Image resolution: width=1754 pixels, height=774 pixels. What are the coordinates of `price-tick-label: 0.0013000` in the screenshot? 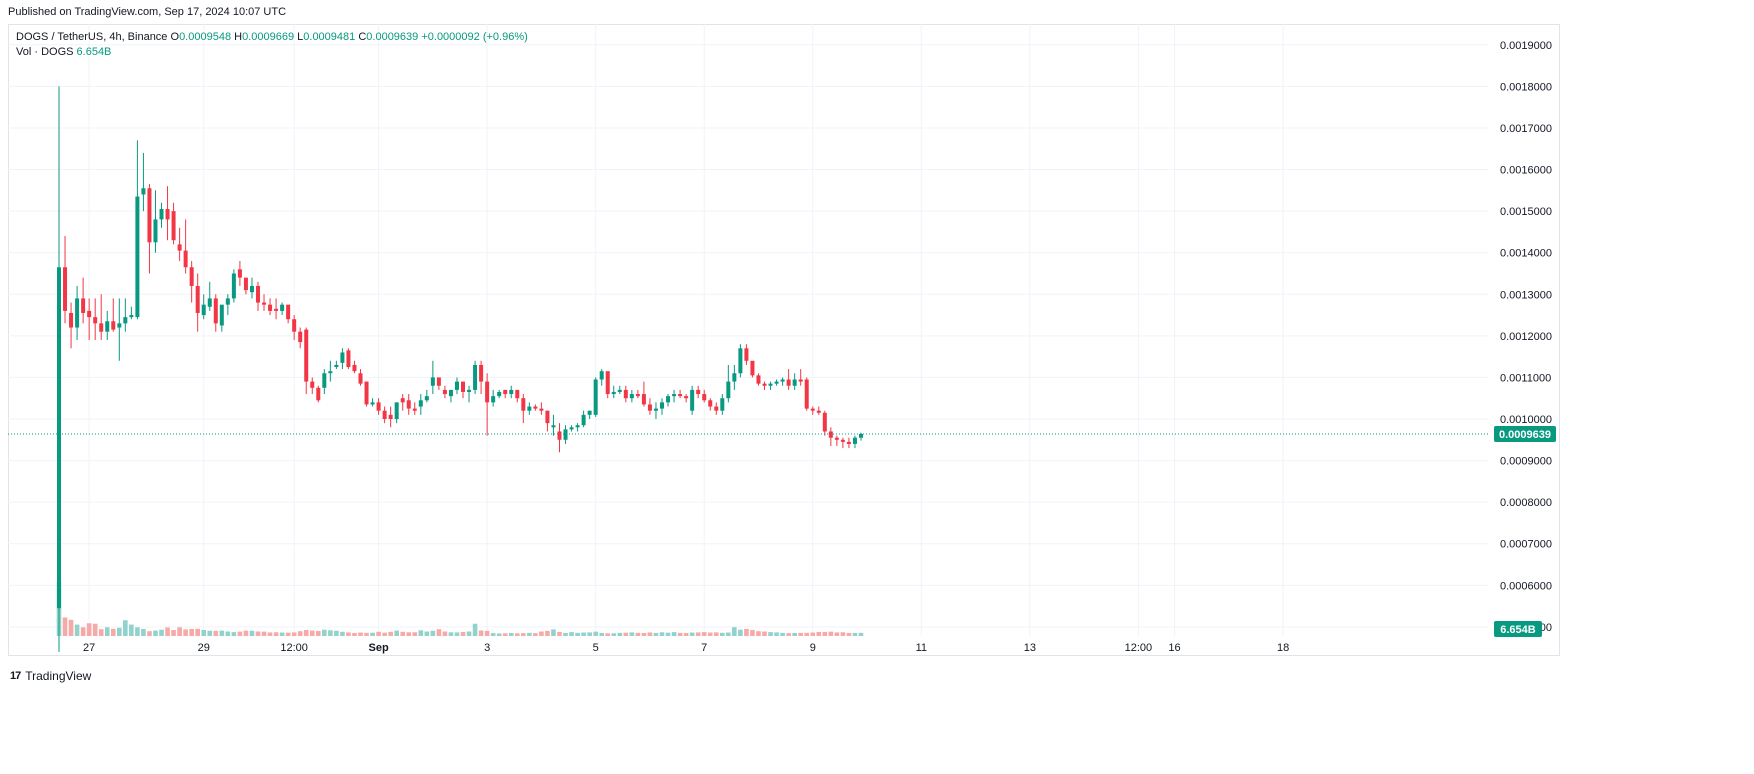 It's located at (1526, 295).